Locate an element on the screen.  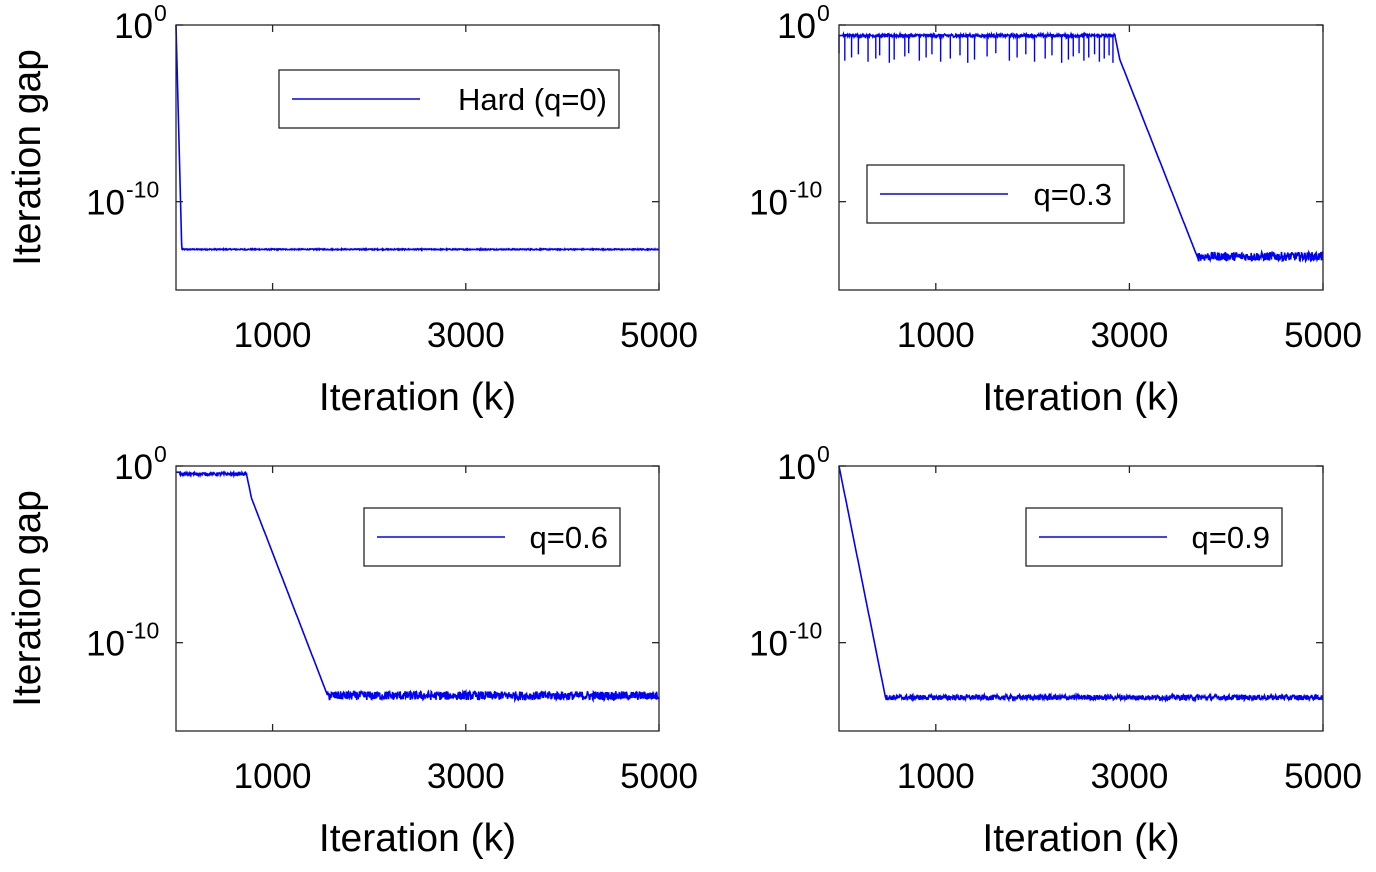
legend: q=0.6 is located at coordinates (492, 537).